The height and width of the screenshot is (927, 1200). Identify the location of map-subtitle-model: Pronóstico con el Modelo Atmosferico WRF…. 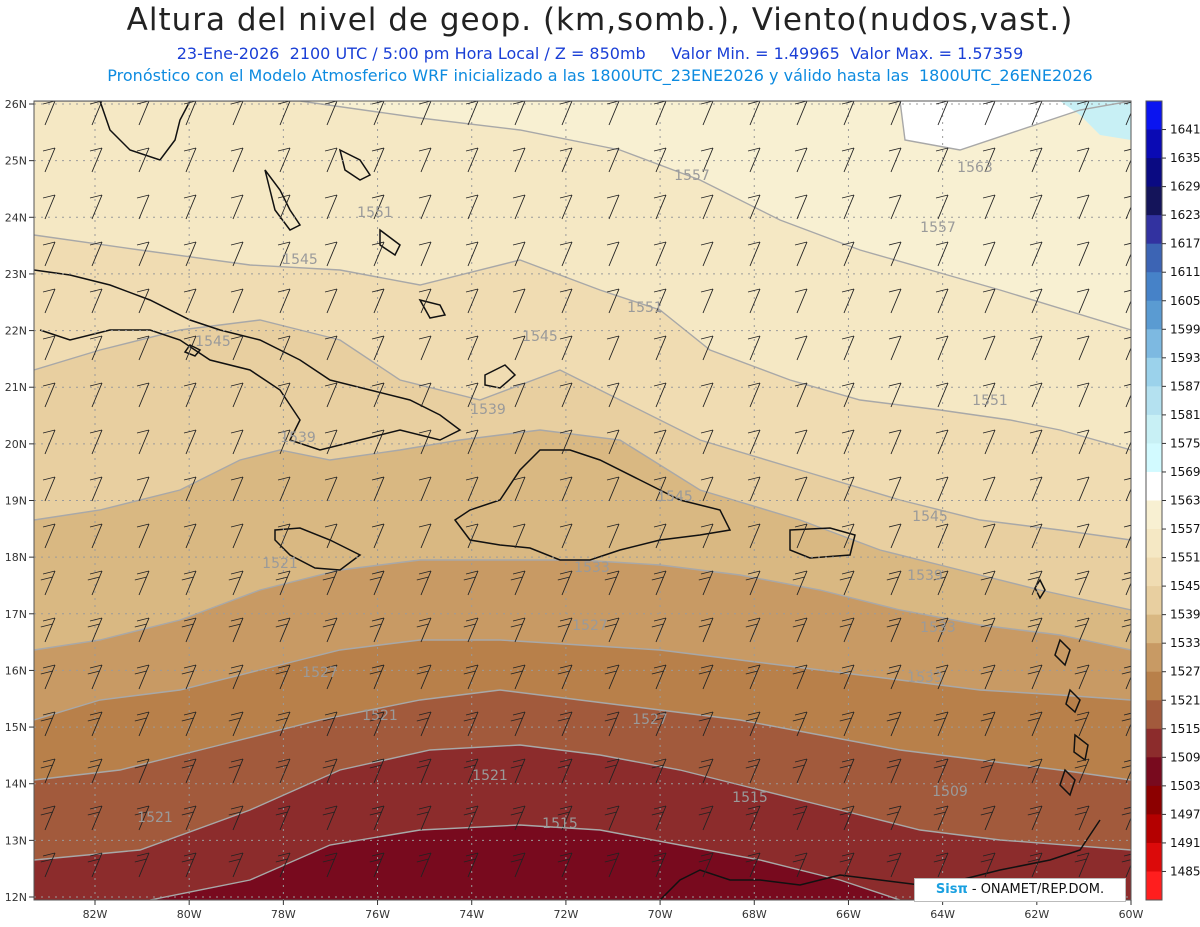
(600, 75).